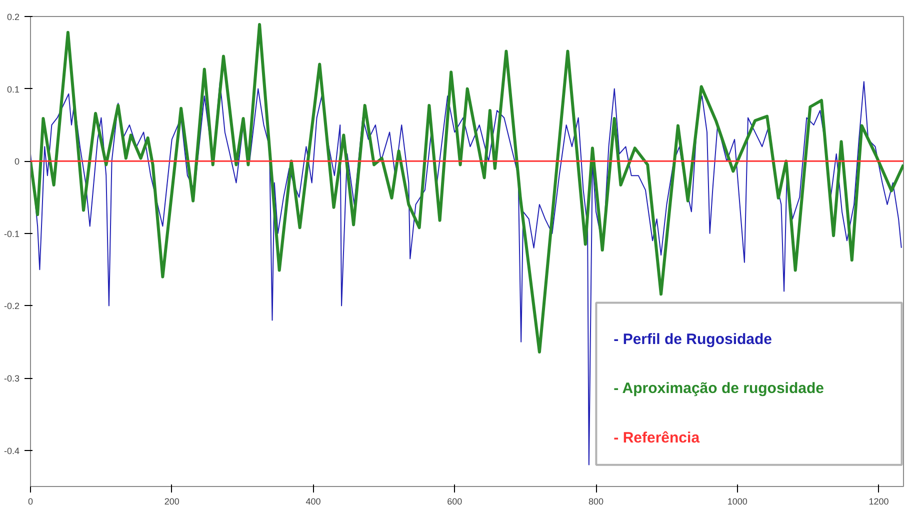 The height and width of the screenshot is (507, 905). I want to click on y-tick-label: -0.4, so click(12, 451).